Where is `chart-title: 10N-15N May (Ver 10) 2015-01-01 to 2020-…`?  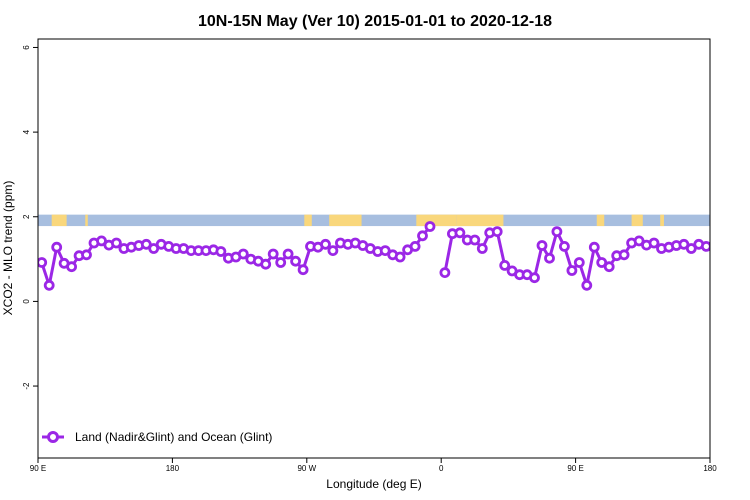 chart-title: 10N-15N May (Ver 10) 2015-01-01 to 2020-… is located at coordinates (375, 21).